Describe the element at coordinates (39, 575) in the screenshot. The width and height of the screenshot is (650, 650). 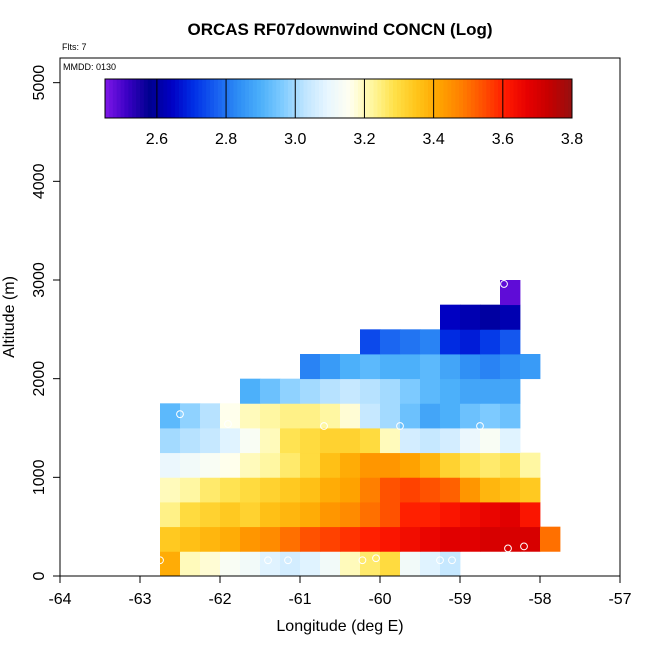
I see `y-tick-label: 0` at that location.